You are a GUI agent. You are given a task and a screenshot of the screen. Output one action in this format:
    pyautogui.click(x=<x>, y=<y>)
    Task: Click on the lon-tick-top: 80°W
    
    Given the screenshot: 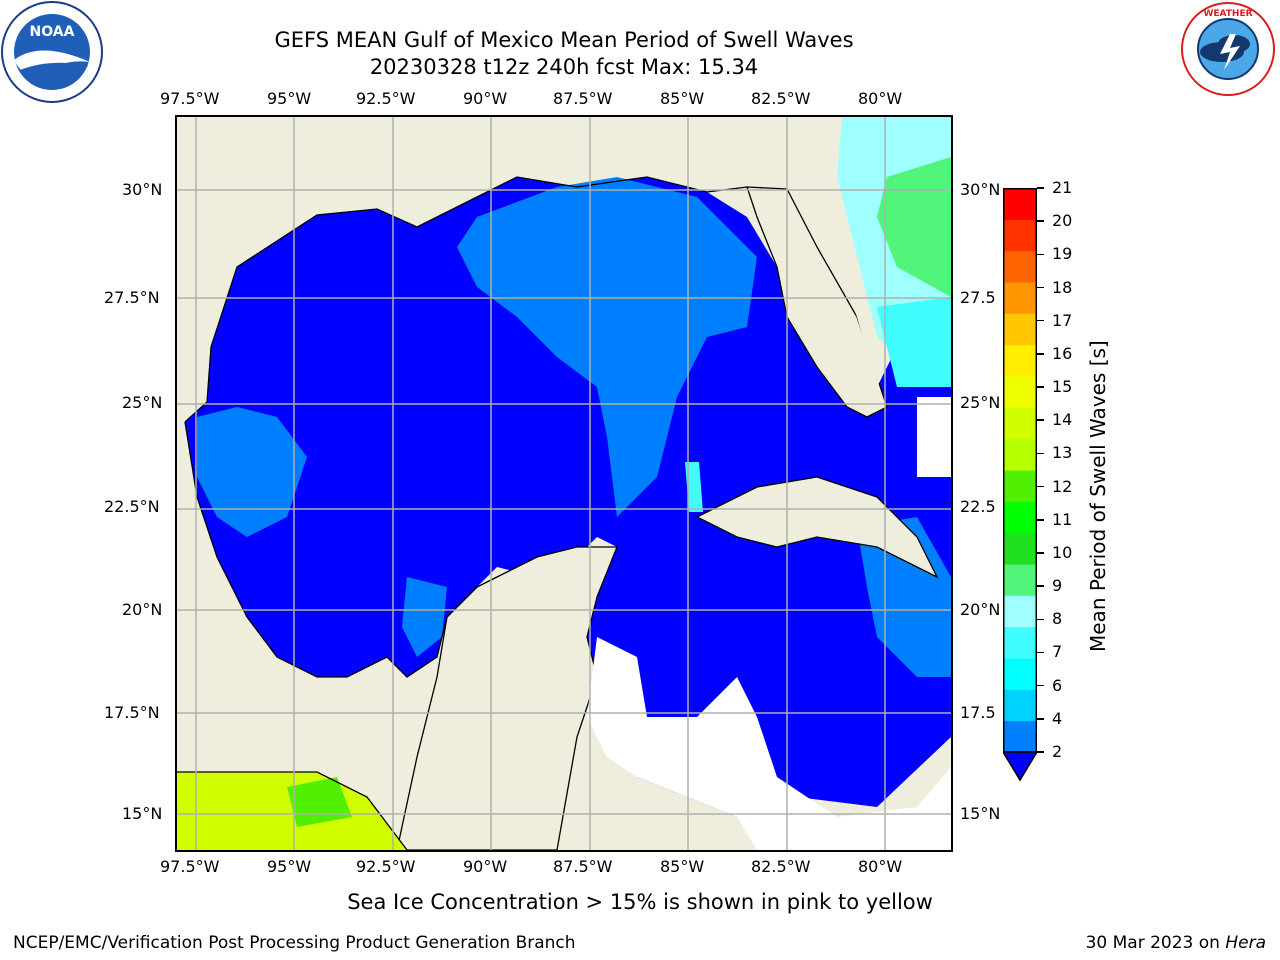 What is the action you would take?
    pyautogui.click(x=880, y=98)
    